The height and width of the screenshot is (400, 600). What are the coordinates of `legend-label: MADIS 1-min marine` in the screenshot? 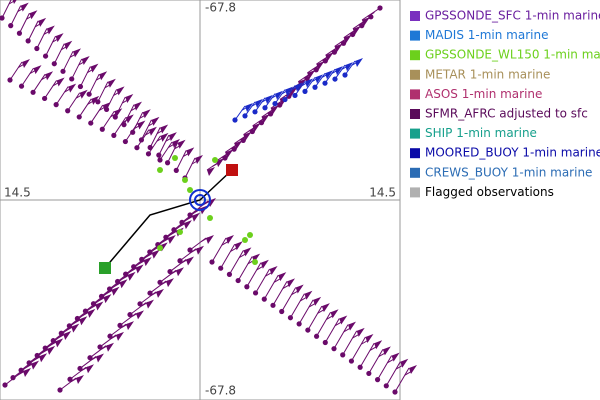 It's located at (486, 35).